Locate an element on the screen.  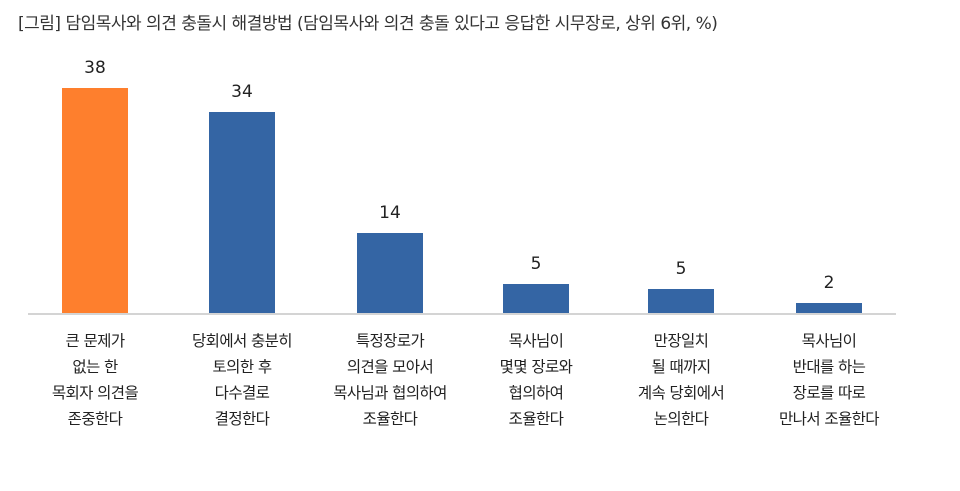
value-label-1: 38 is located at coordinates (95, 68).